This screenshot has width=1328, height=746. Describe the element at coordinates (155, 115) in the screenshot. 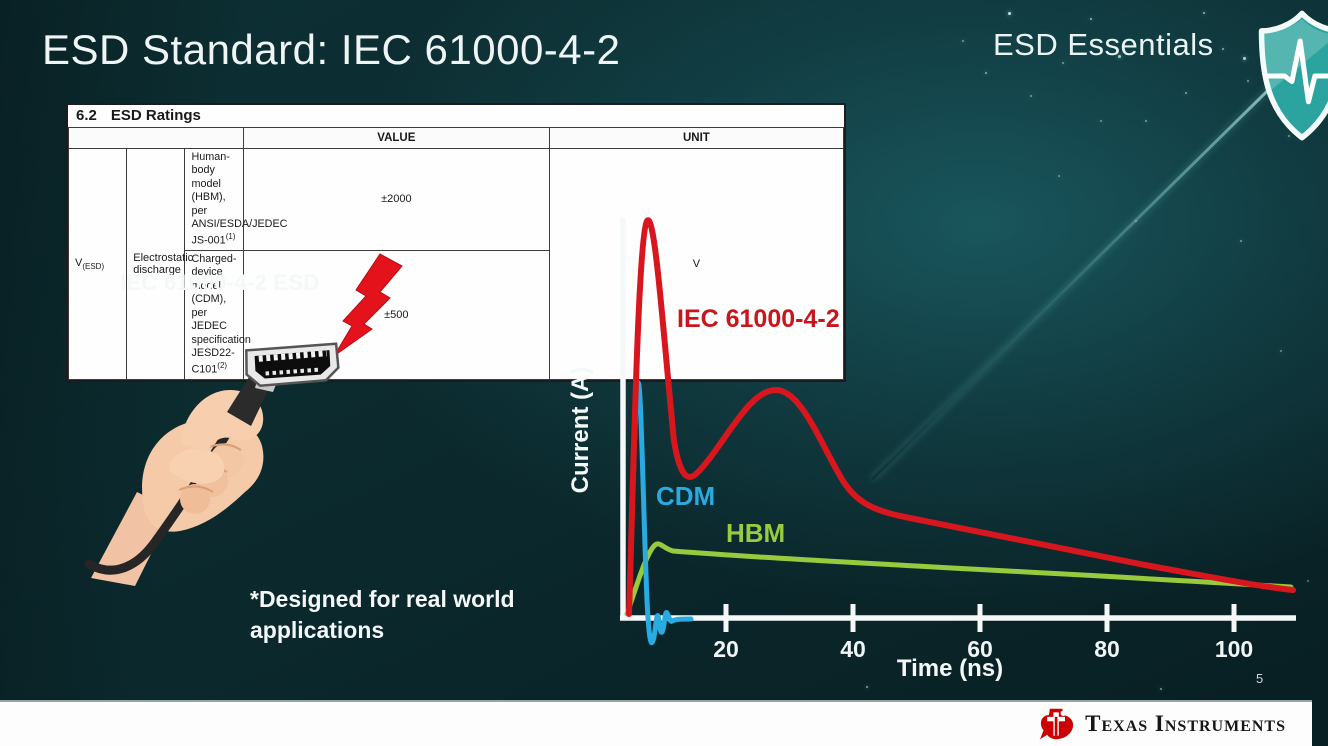

I see `section-title: ESD Ratings` at that location.